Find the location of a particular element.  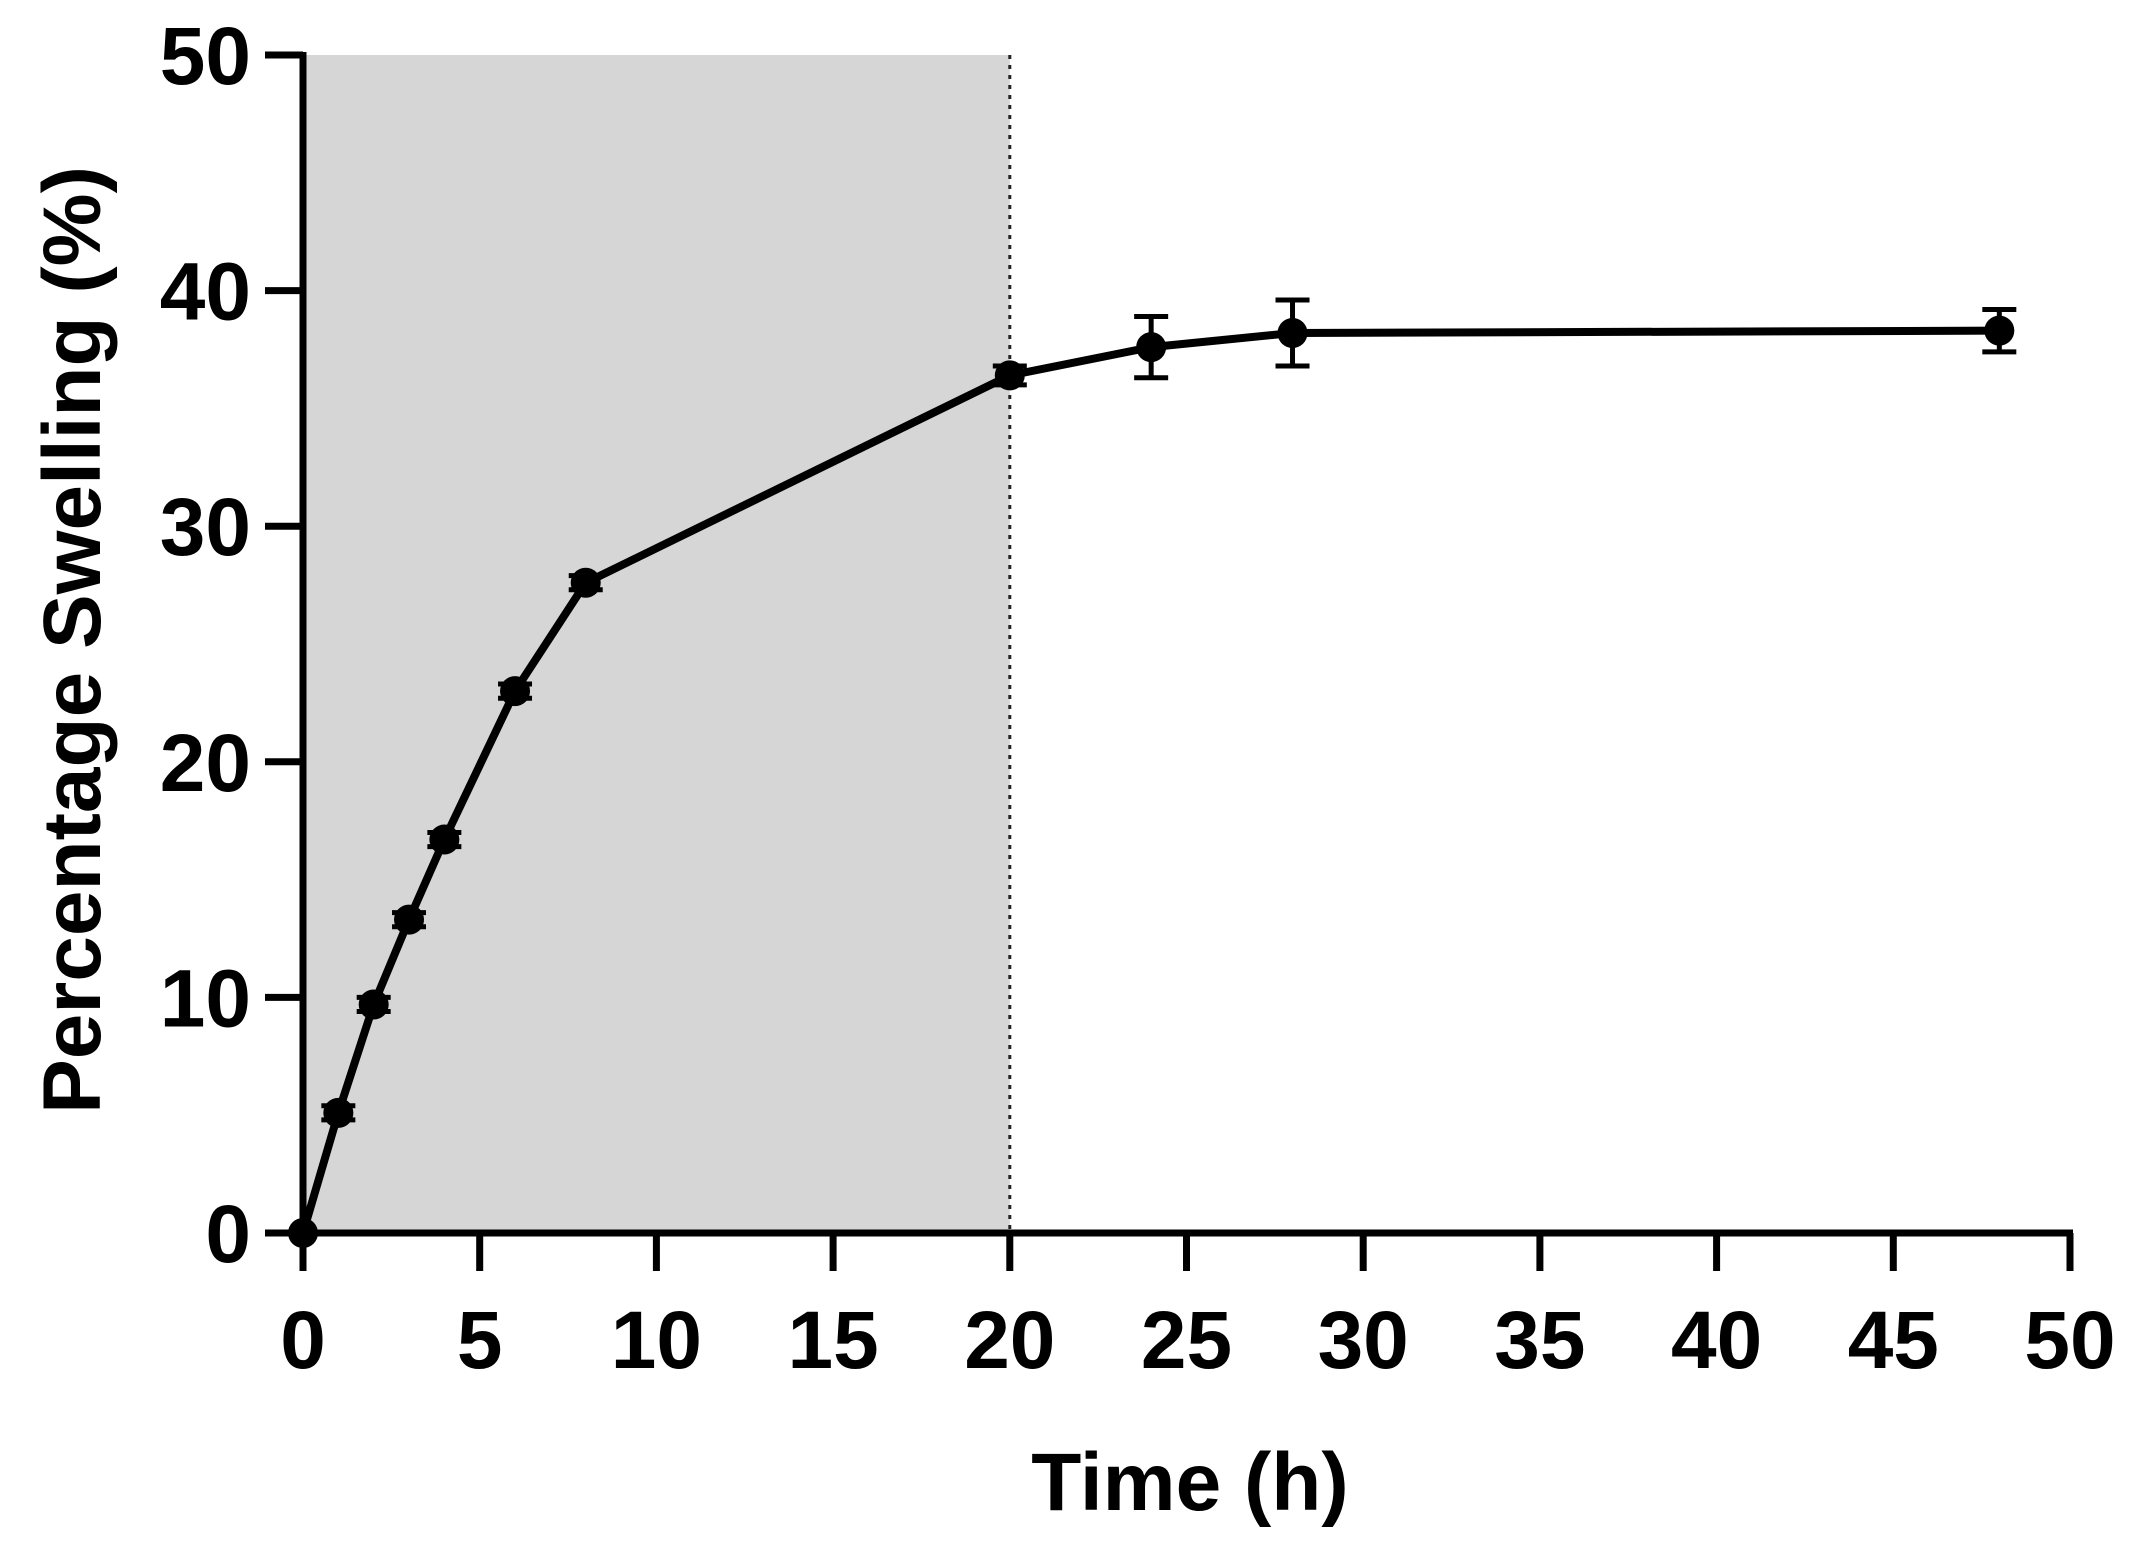

y-tick-label: 20 is located at coordinates (205, 763).